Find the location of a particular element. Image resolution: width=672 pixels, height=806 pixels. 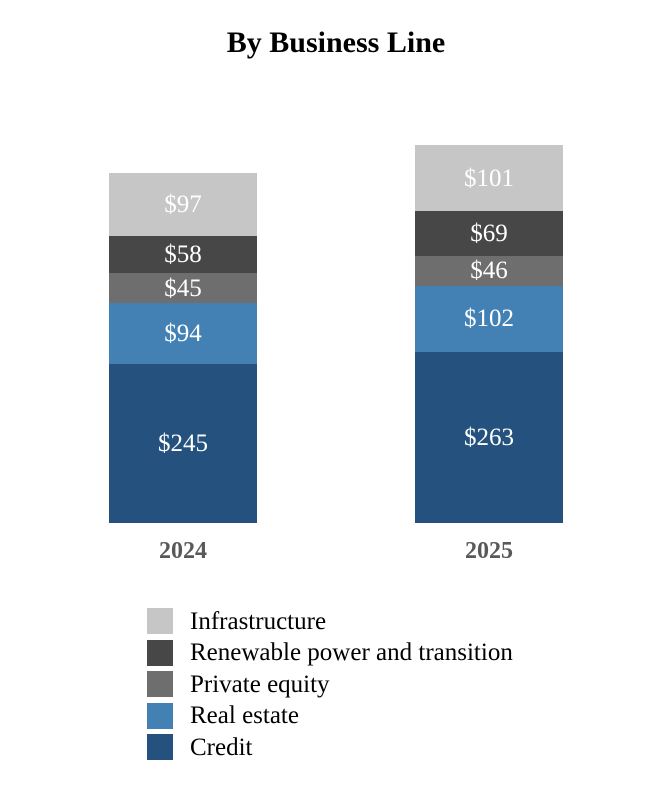

bar-value-label: $58 is located at coordinates (183, 255).